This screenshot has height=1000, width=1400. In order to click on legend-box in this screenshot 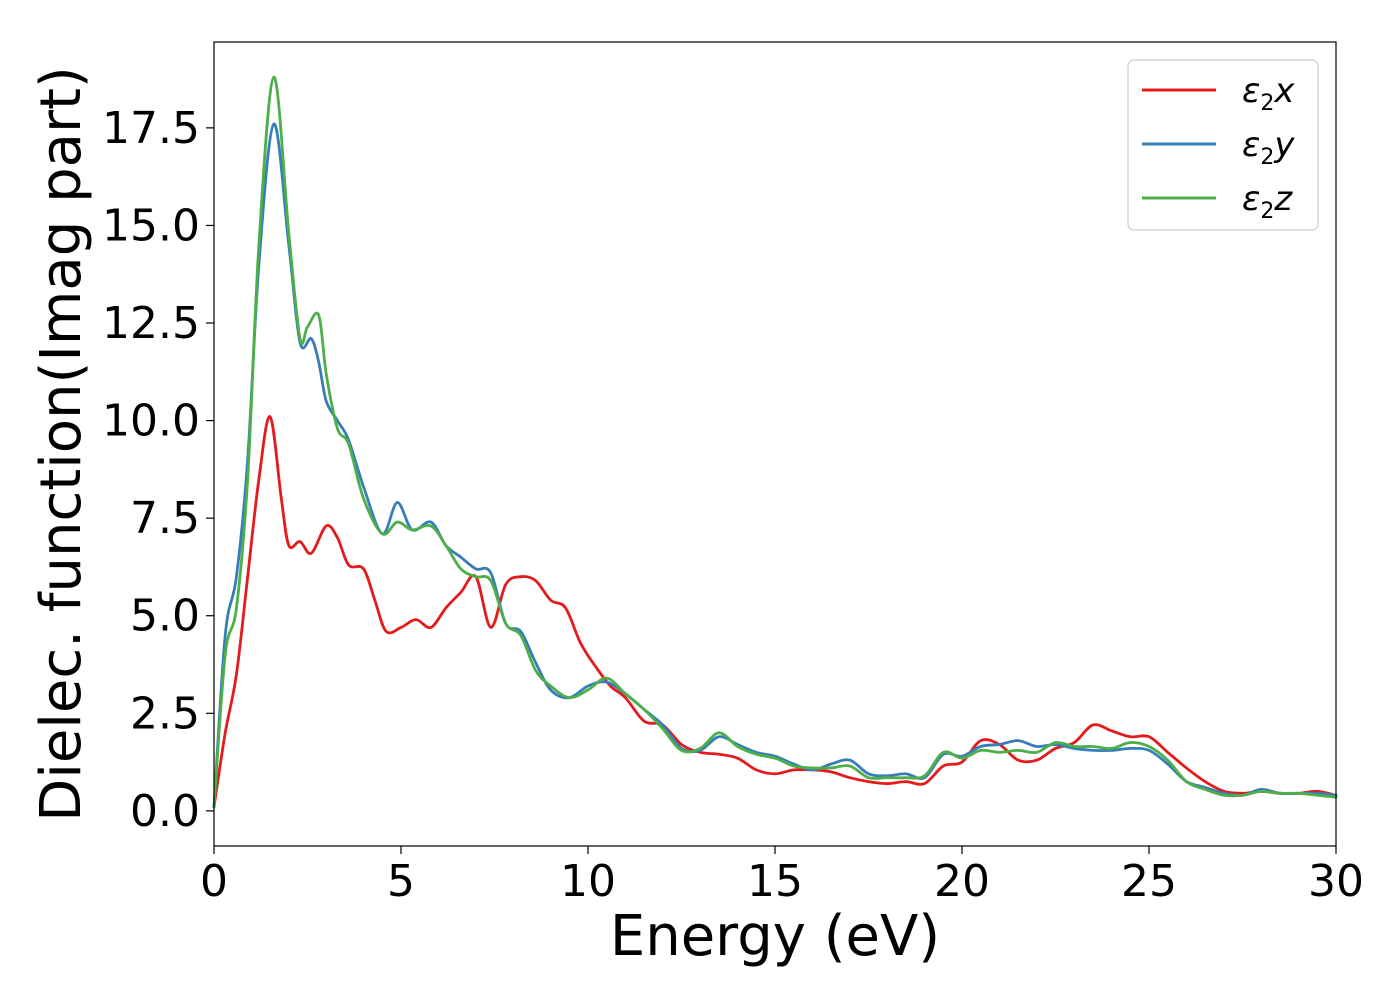, I will do `click(1223, 145)`.